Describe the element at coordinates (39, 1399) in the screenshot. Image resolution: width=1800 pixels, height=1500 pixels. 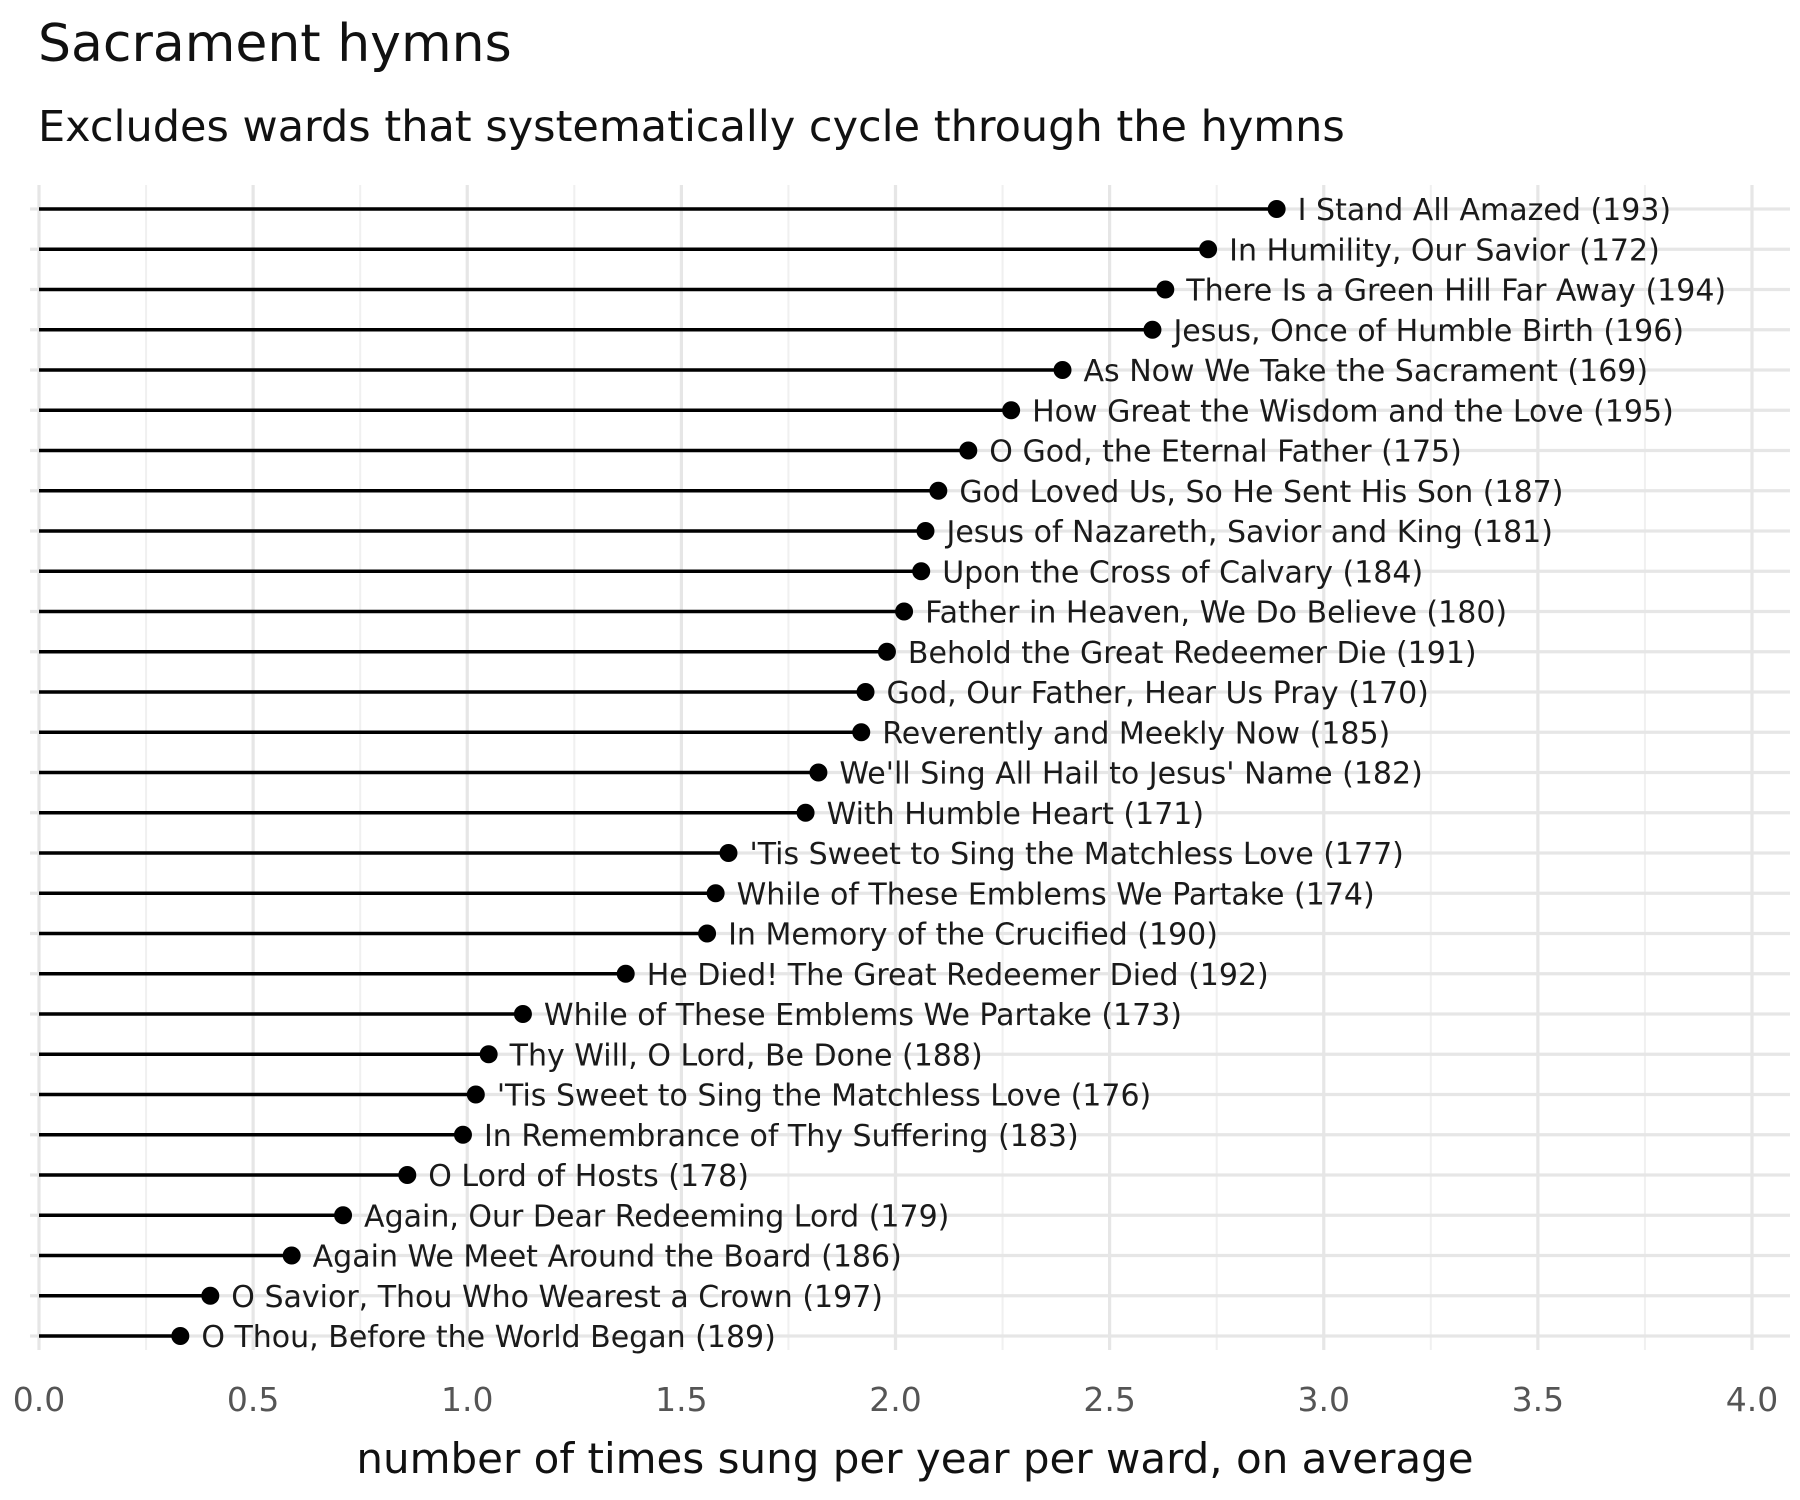
I see `x-tick-label: 0.0` at that location.